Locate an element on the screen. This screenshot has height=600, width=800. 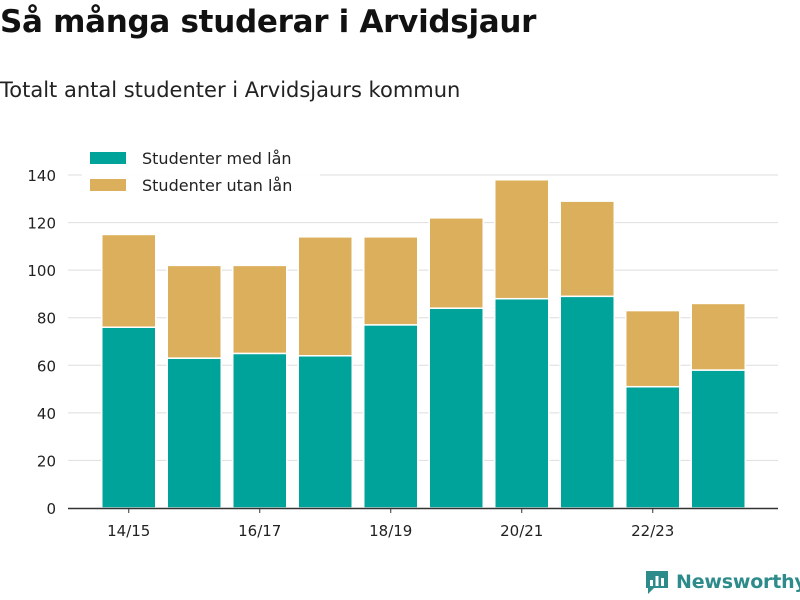
y-tick-label: 140 is located at coordinates (41, 176).